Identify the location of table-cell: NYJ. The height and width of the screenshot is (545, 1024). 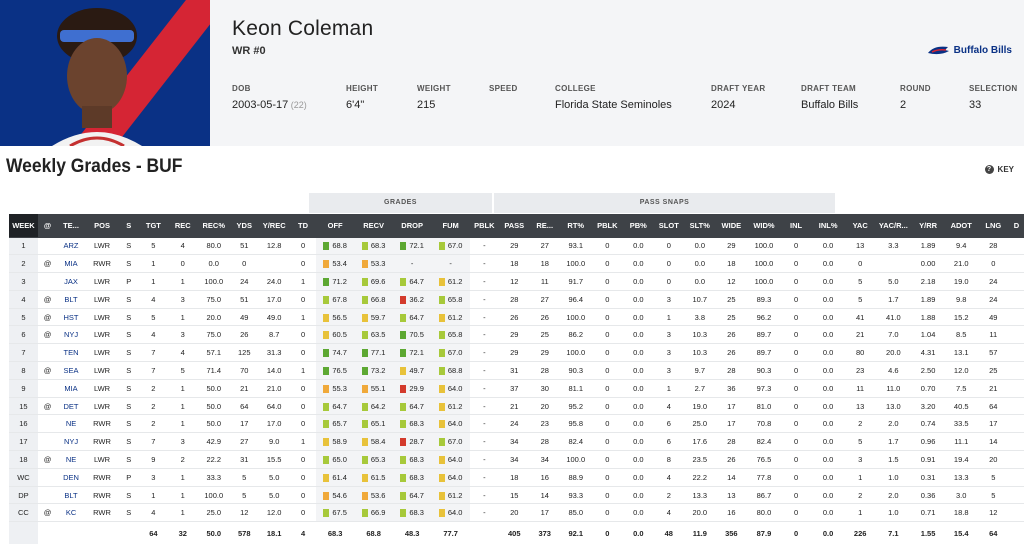
(71, 442).